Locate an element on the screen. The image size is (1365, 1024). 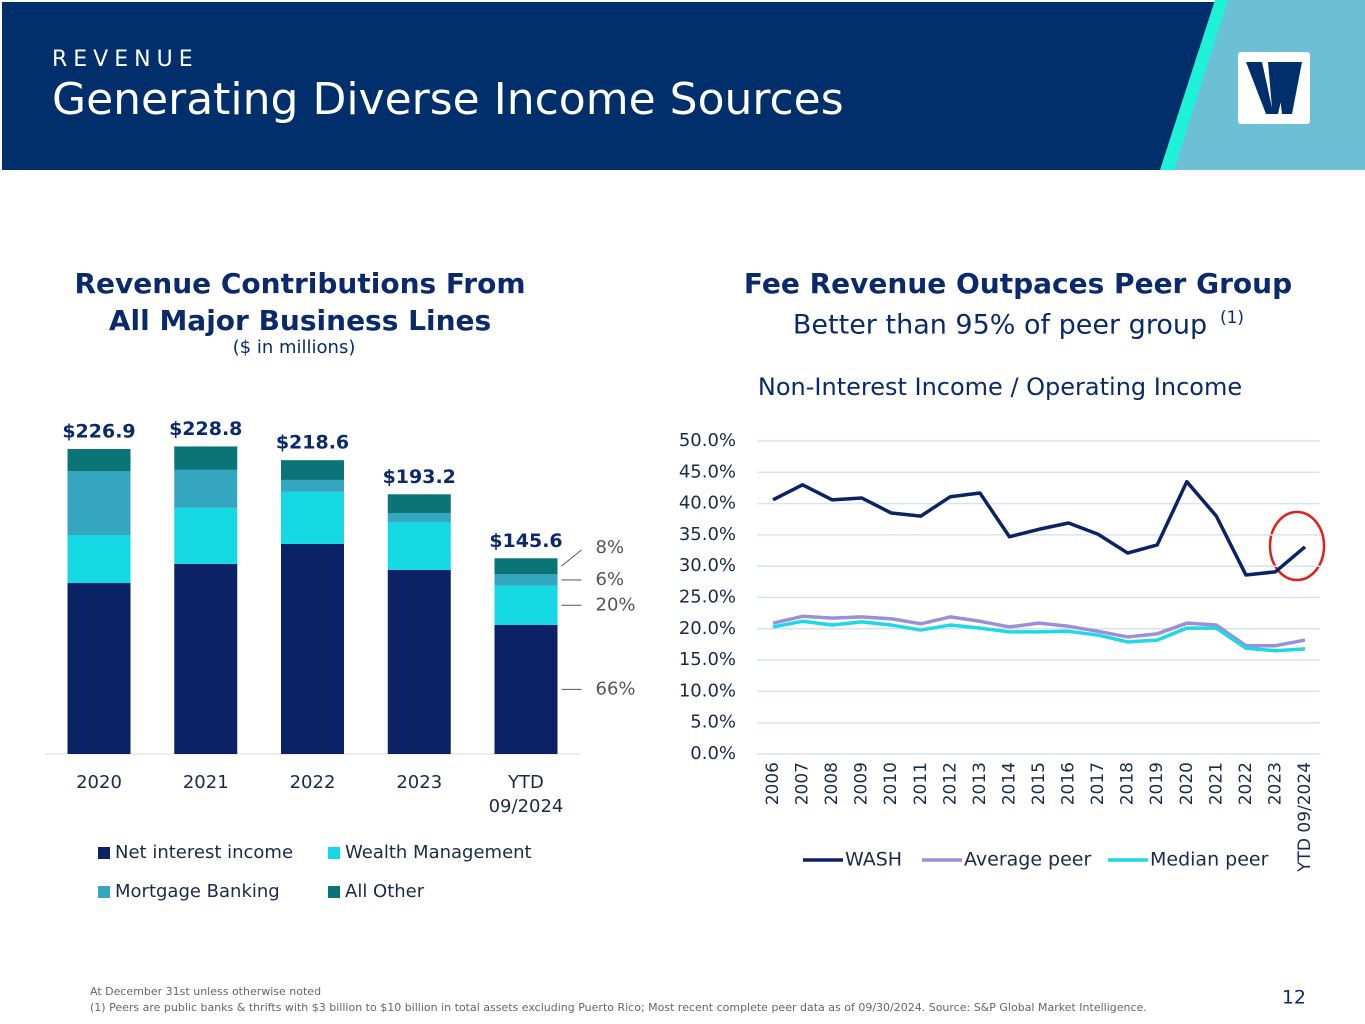
total-label: $228.8 is located at coordinates (205, 429).